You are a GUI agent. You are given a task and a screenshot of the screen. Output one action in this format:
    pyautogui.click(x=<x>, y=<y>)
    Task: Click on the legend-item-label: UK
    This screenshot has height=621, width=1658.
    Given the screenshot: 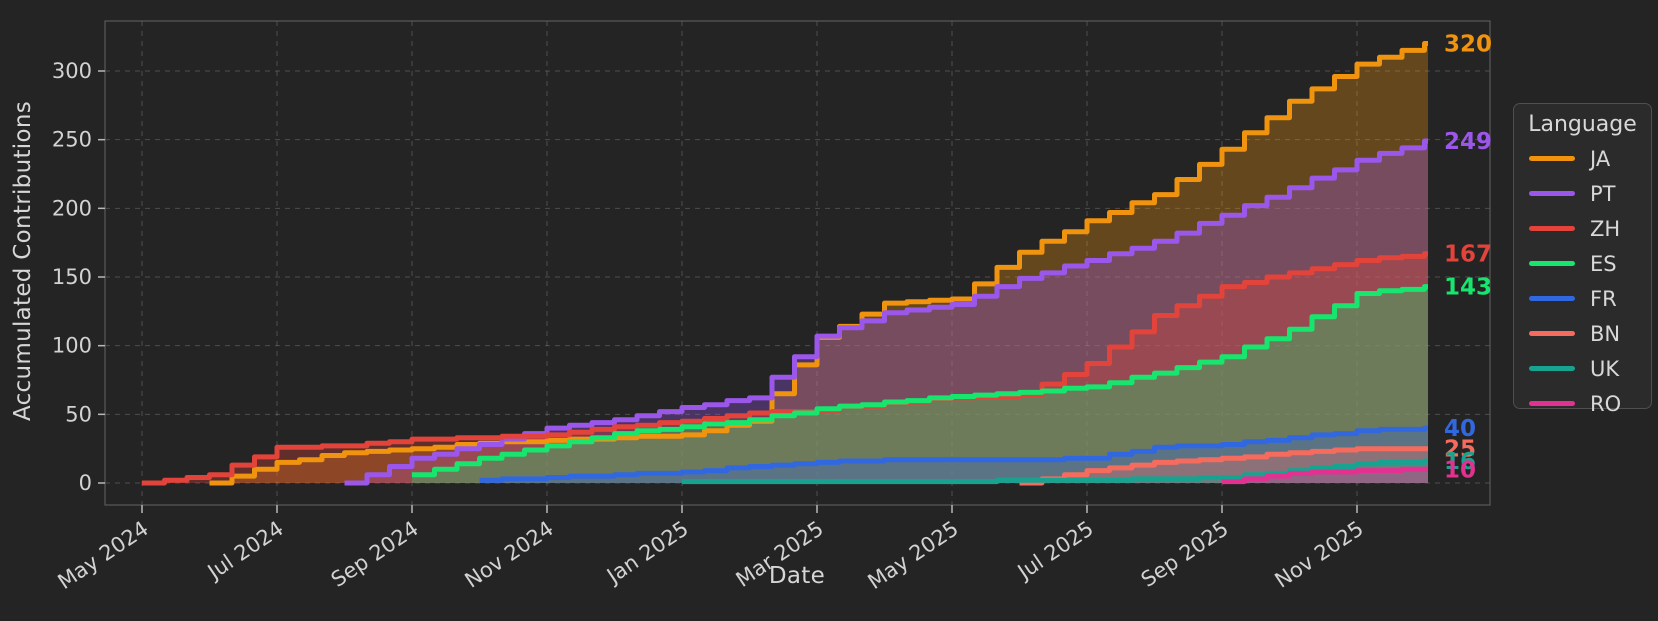 What is the action you would take?
    pyautogui.click(x=1605, y=368)
    